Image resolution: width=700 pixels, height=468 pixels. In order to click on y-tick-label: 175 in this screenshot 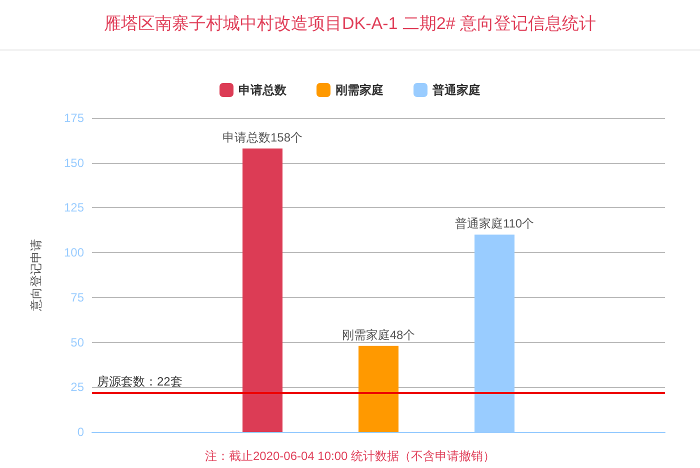, I will do `click(74, 118)`.